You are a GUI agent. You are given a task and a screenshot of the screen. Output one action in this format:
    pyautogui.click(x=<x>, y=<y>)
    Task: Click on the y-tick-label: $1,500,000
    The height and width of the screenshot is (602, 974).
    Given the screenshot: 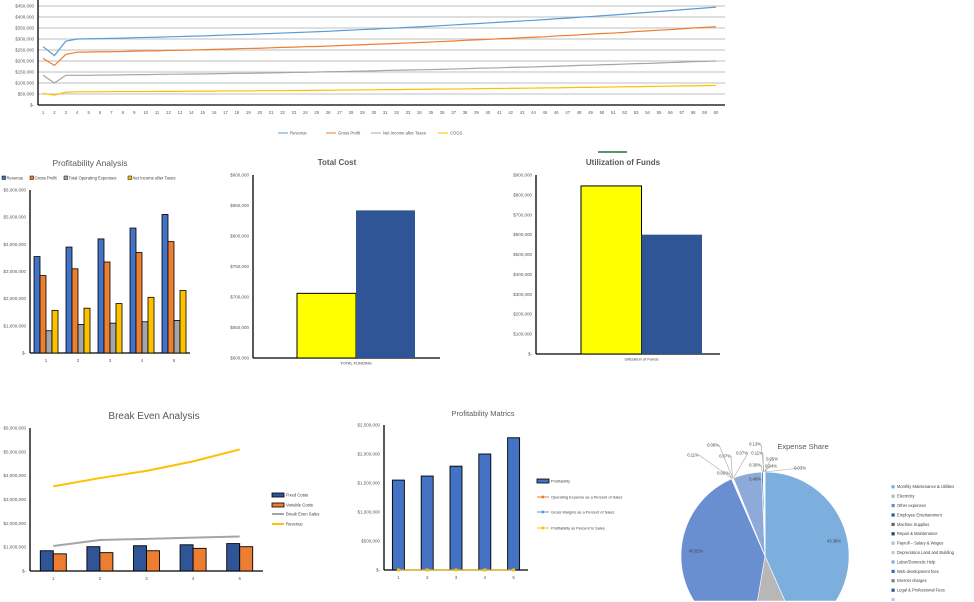 What is the action you would take?
    pyautogui.click(x=368, y=483)
    